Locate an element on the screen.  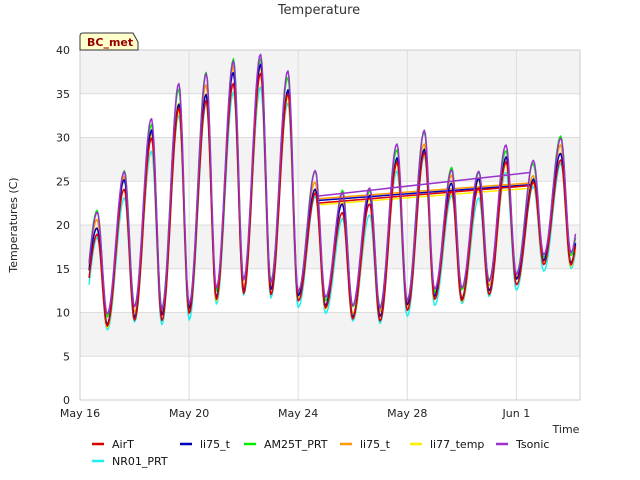
station-badge-box is located at coordinates (109, 41).